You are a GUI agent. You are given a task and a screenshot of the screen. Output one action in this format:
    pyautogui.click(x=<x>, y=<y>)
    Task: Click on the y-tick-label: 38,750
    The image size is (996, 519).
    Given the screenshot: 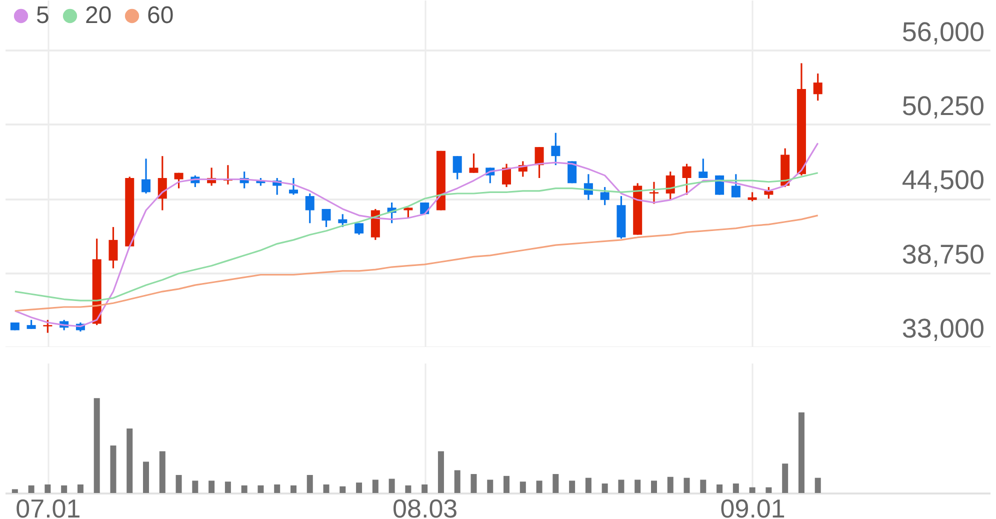 What is the action you would take?
    pyautogui.click(x=943, y=254)
    